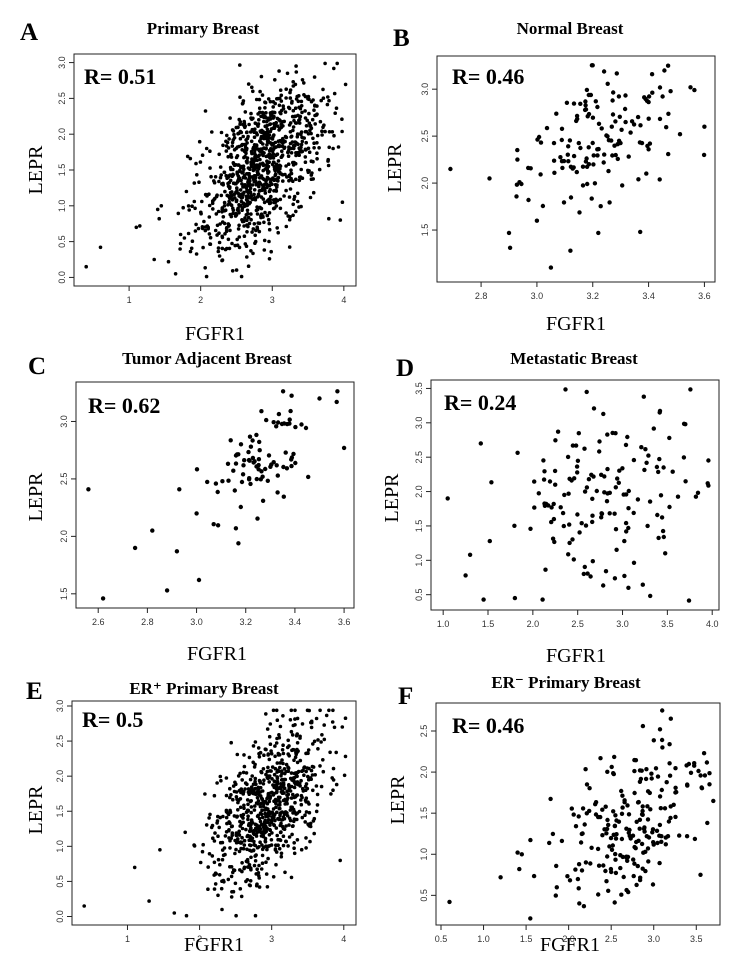 The image size is (756, 962). I want to click on panel-f-ytick-label: 2.5, so click(424, 731).